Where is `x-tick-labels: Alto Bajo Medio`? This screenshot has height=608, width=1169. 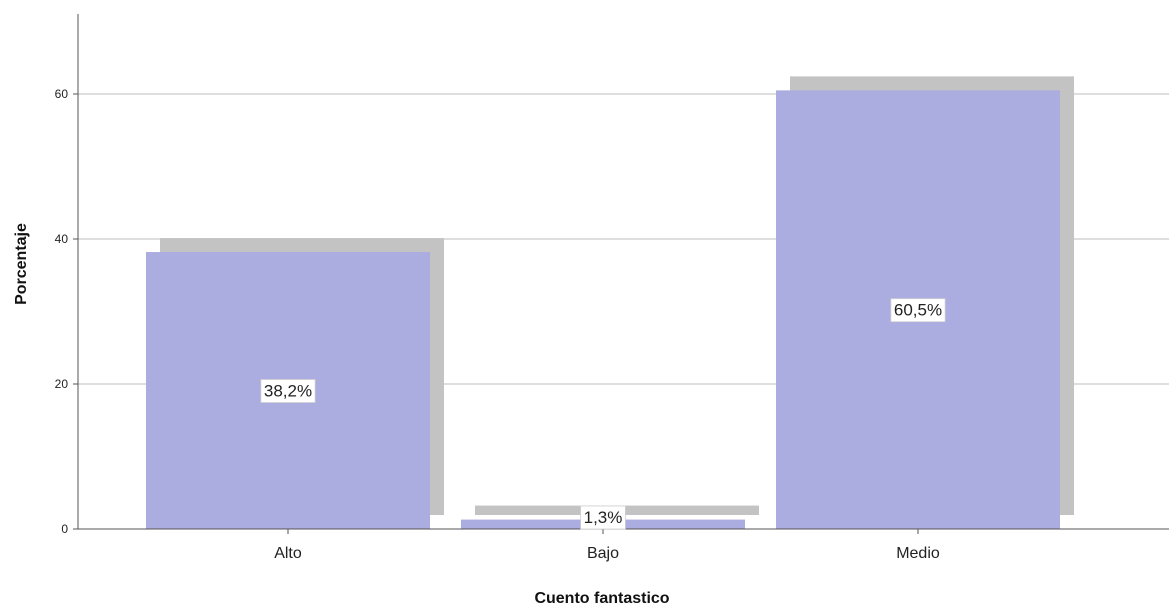
x-tick-labels: Alto Bajo Medio is located at coordinates (607, 545).